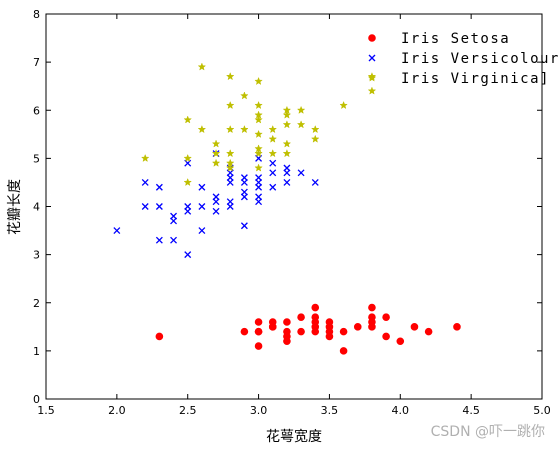  Describe the element at coordinates (401, 410) in the screenshot. I see `x-tick-label: 4.0` at that location.